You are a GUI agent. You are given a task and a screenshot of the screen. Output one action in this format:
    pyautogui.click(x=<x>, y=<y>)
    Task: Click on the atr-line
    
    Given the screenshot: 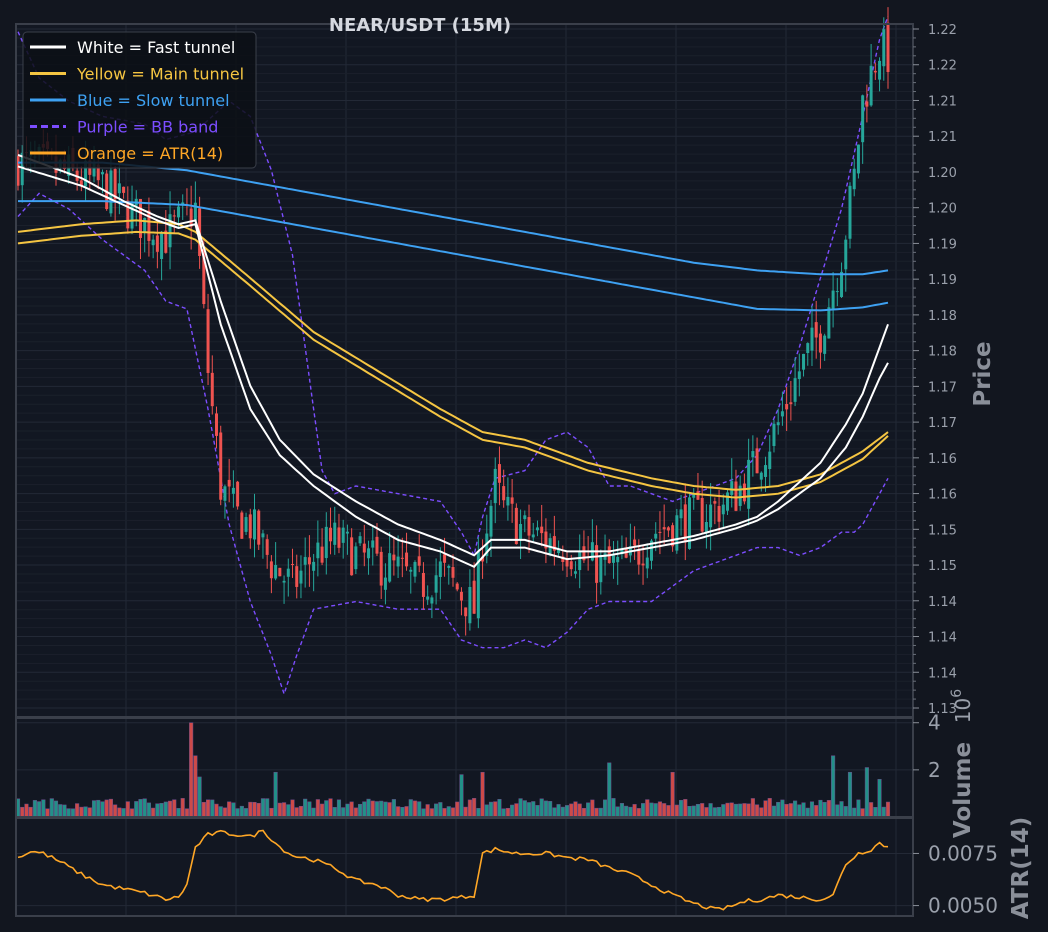 What is the action you would take?
    pyautogui.click(x=453, y=870)
    